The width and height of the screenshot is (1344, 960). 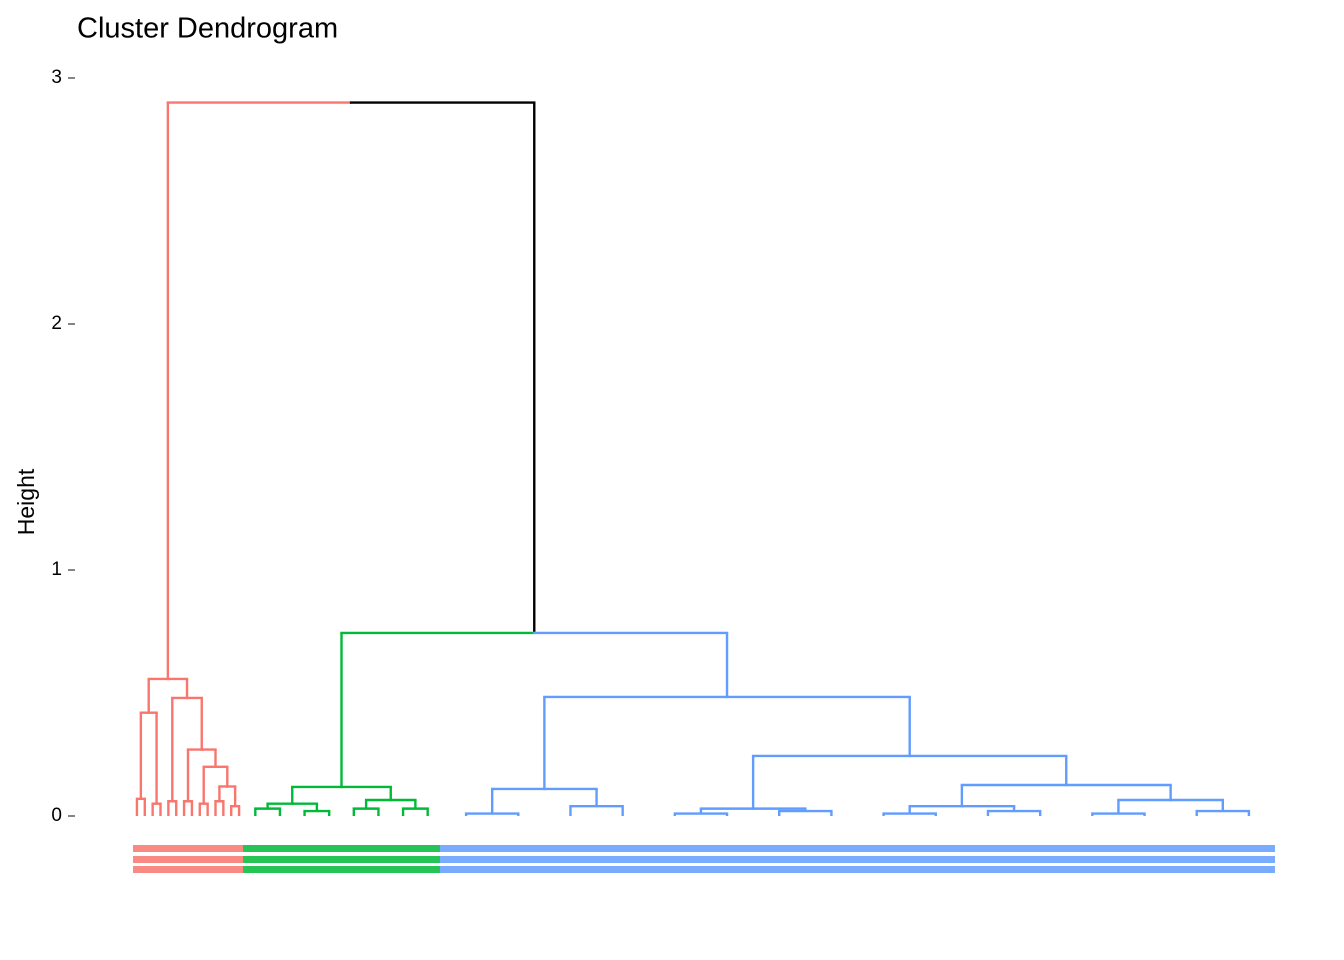 What do you see at coordinates (26, 501) in the screenshot?
I see `y-axis-label: Height` at bounding box center [26, 501].